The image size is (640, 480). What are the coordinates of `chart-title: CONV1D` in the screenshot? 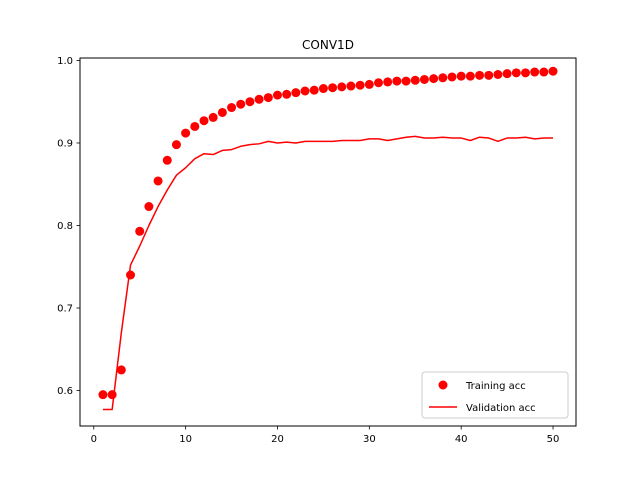 It's located at (328, 45).